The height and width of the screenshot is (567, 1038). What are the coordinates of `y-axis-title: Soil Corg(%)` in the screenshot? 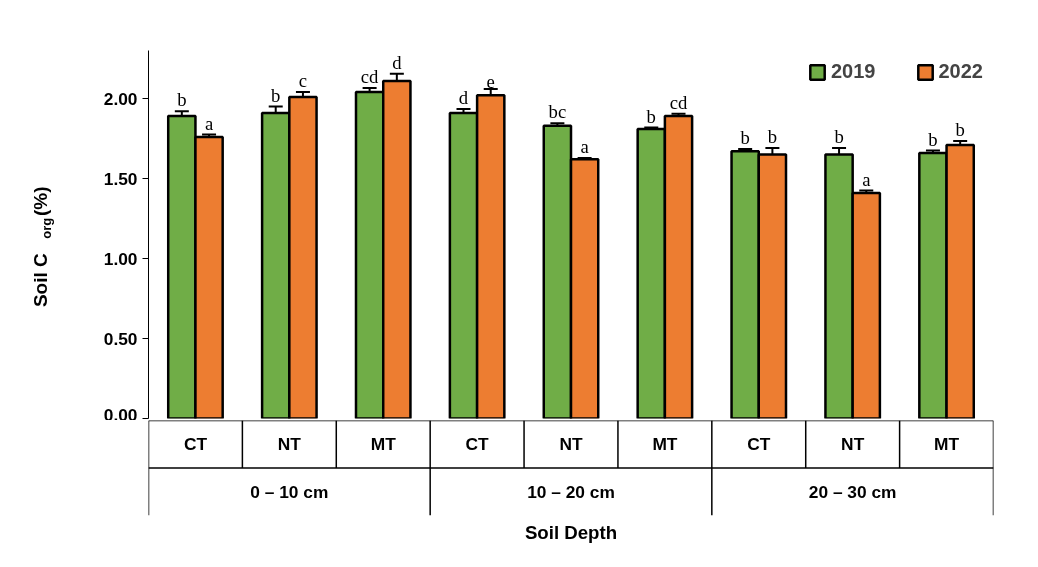 It's located at (42, 247).